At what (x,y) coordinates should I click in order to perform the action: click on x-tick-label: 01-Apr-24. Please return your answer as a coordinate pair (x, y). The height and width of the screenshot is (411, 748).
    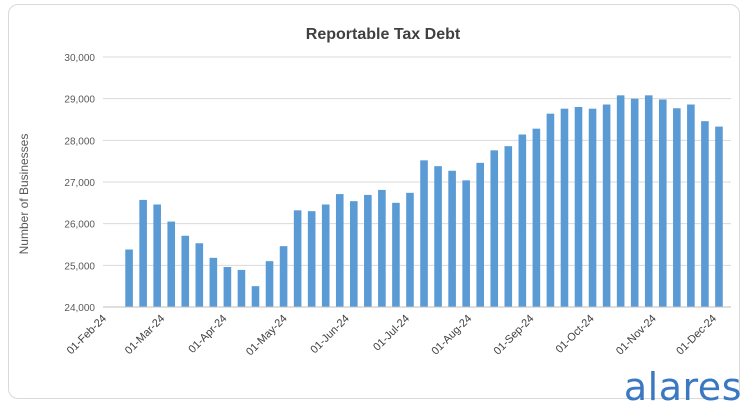
    Looking at the image, I should click on (207, 334).